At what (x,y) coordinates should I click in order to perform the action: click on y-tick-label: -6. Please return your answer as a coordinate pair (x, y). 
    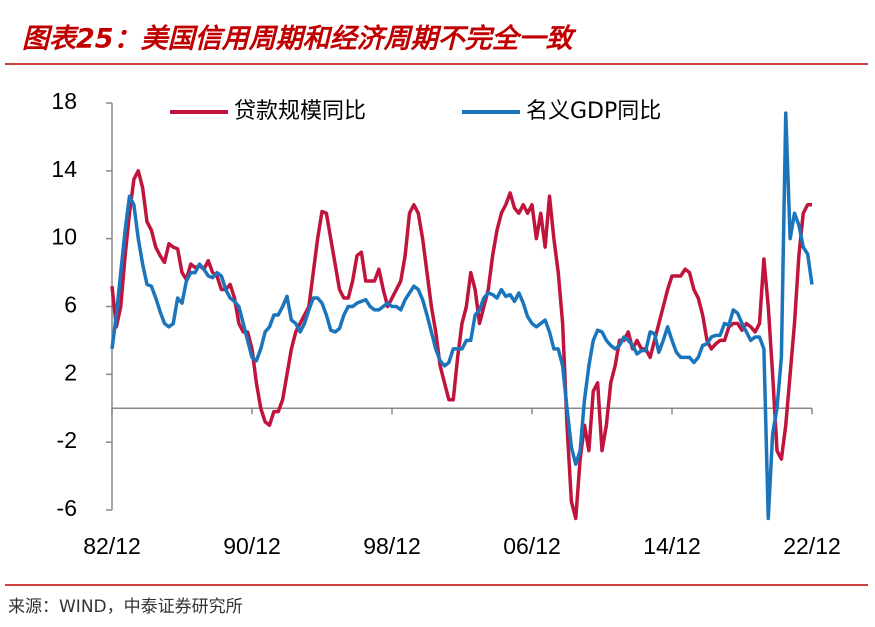
    Looking at the image, I should click on (67, 508).